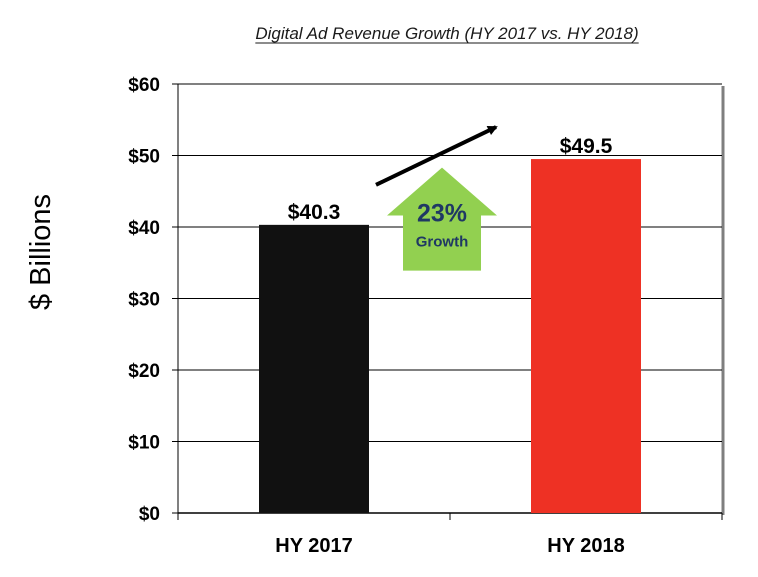 The image size is (758, 577). I want to click on y-tick-label: $50, so click(144, 157).